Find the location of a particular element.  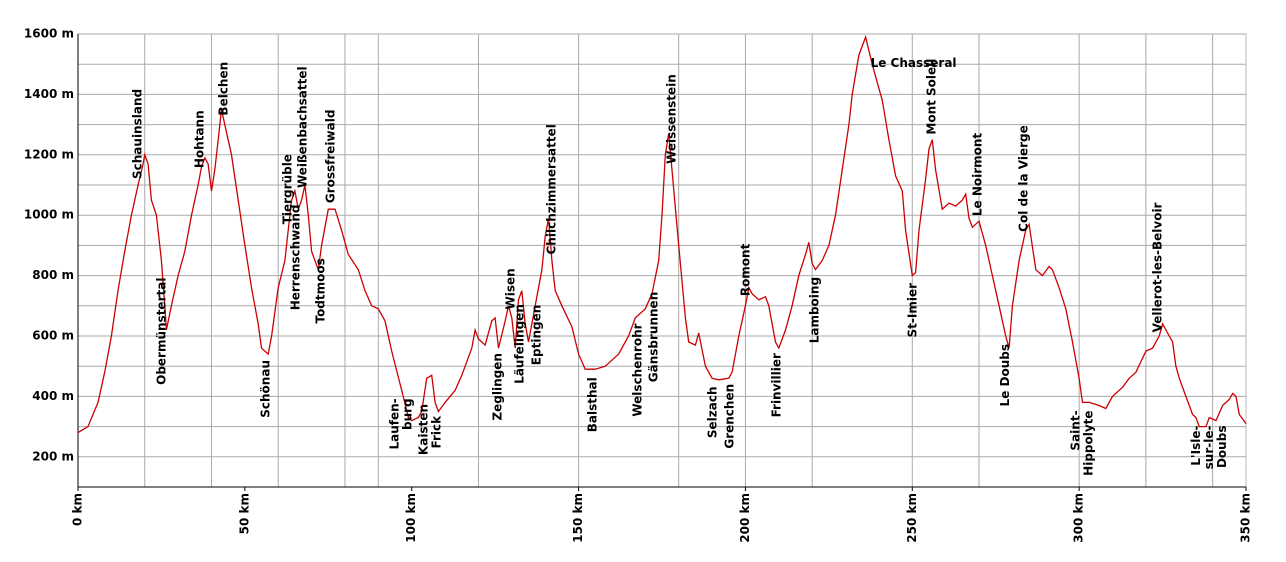

annotation: Grossfreiwald is located at coordinates (330, 157).